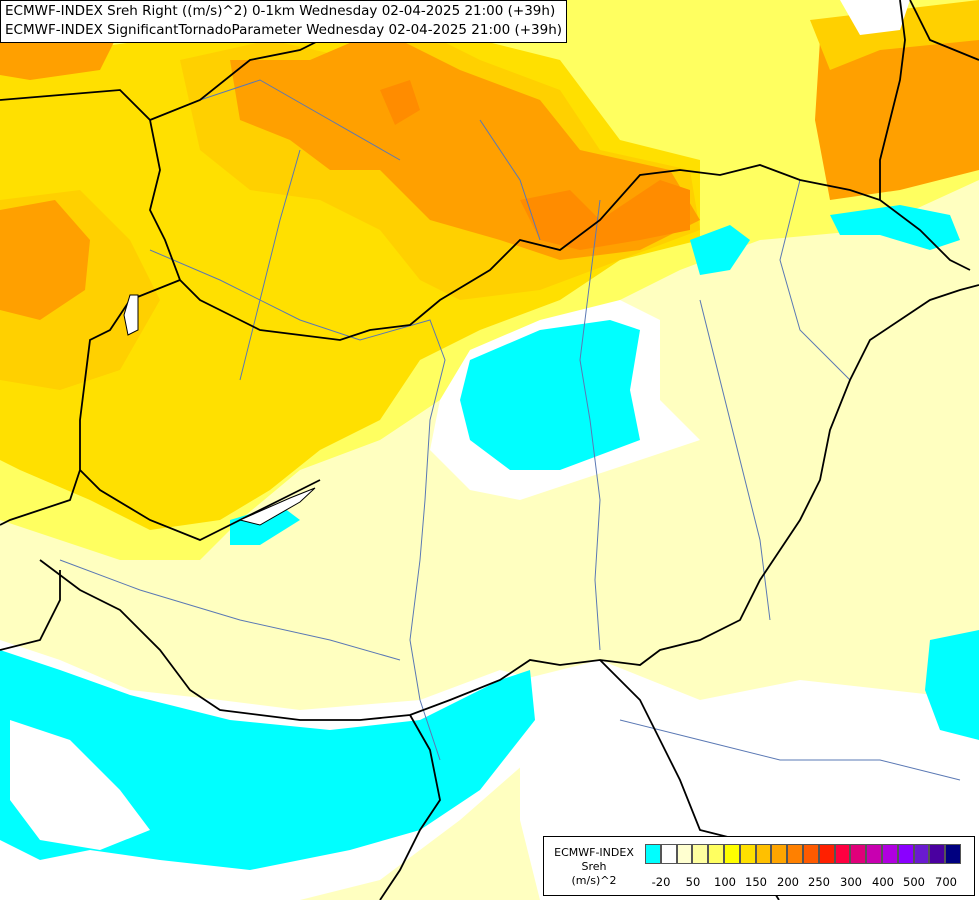  I want to click on field-cyan-far-east, so click(952, 685).